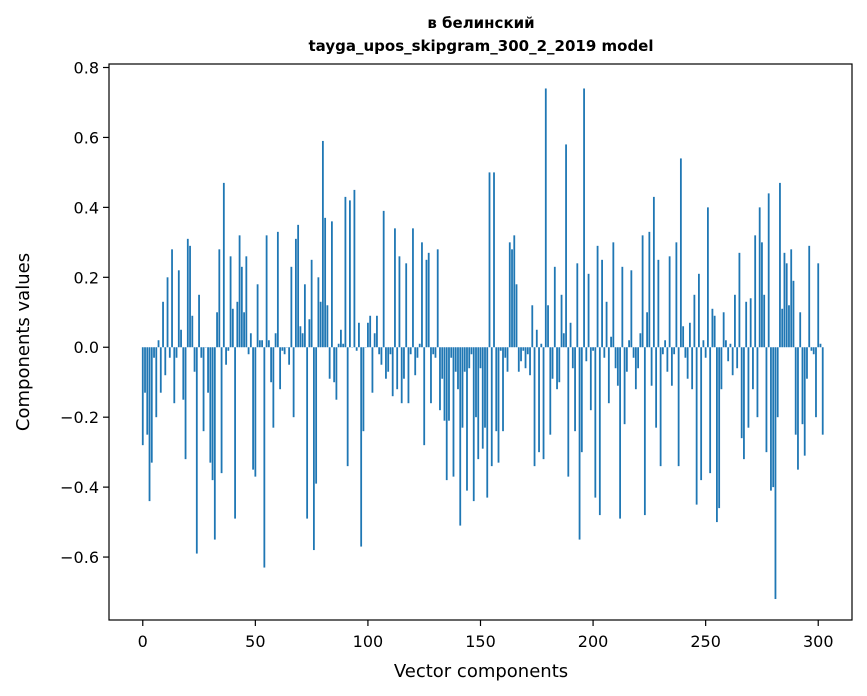  What do you see at coordinates (481, 46) in the screenshot?
I see `chart-title-line-2: tayga_upos_skipgram_300_2_2019 model` at bounding box center [481, 46].